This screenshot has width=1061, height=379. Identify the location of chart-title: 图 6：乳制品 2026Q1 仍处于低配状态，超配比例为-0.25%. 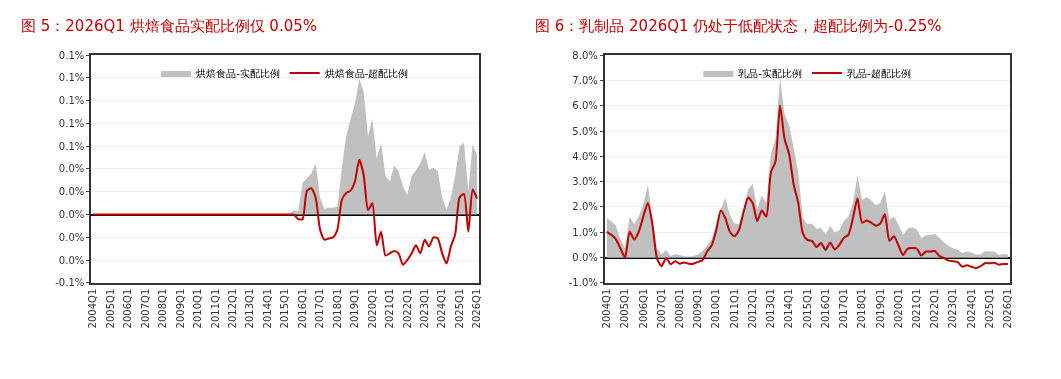
(738, 26).